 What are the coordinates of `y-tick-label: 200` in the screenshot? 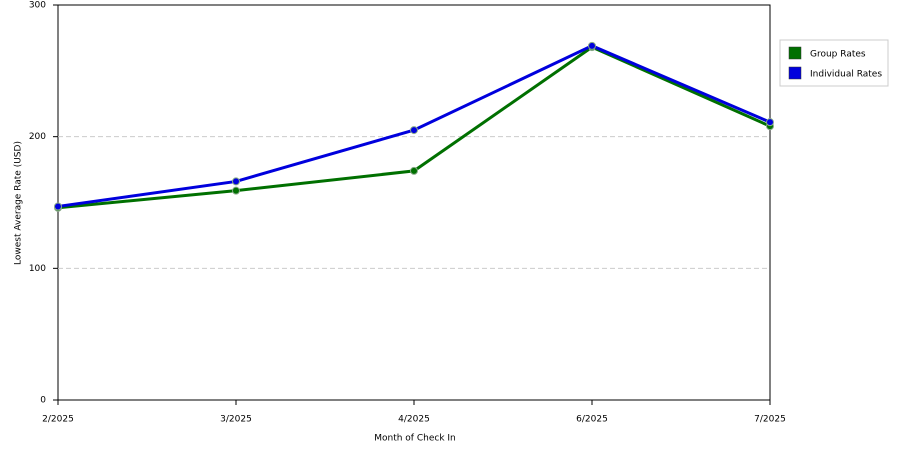 It's located at (37, 137).